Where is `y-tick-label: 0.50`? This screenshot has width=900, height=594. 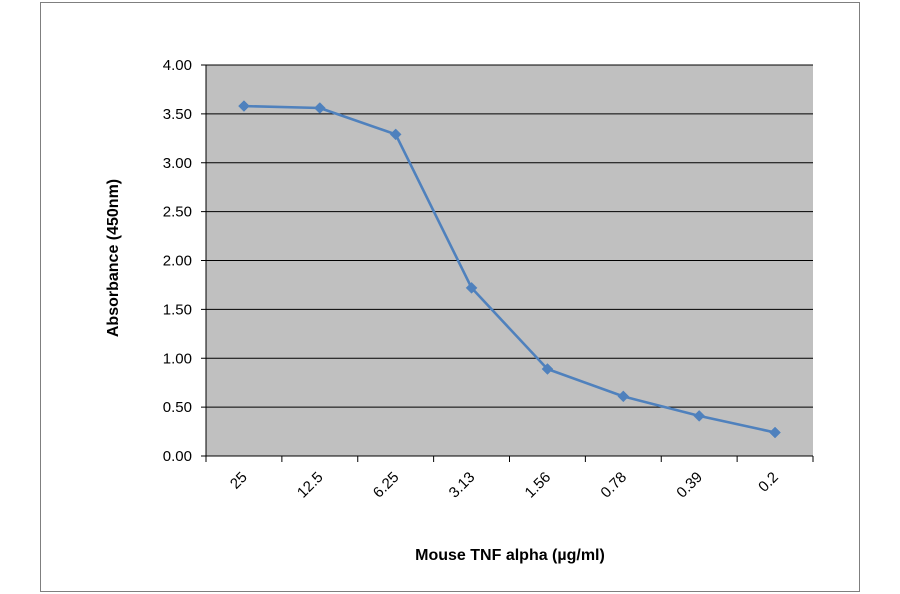 y-tick-label: 0.50 is located at coordinates (177, 407).